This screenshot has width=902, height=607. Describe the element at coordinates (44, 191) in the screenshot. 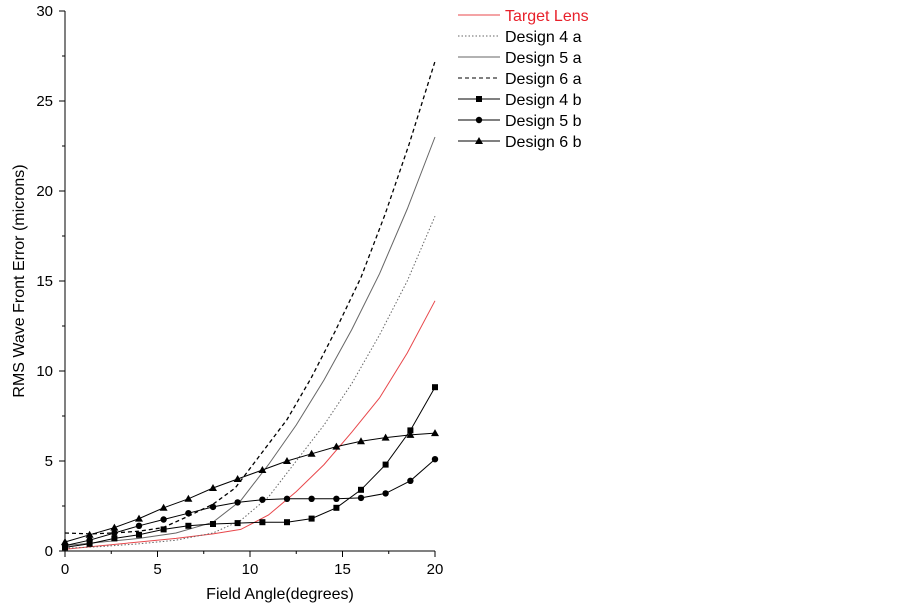

I see `y-tick-label: 20` at that location.